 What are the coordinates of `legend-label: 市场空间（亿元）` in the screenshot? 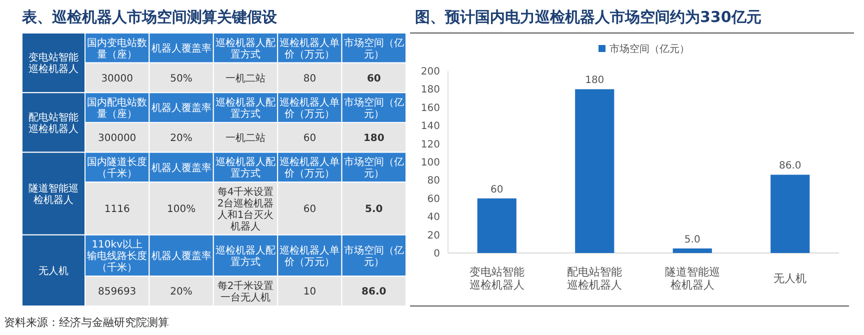 It's located at (650, 49).